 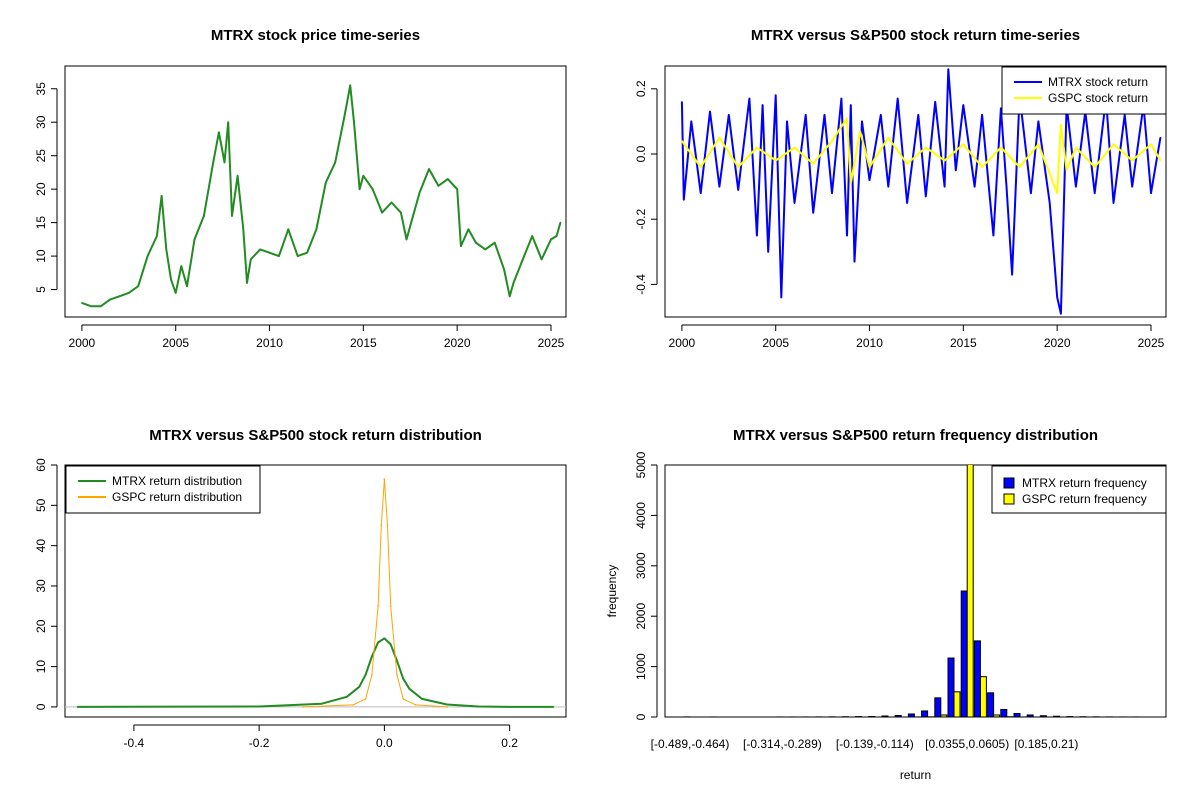 What do you see at coordinates (1084, 499) in the screenshot?
I see `legend-label: GSPC return frequency` at bounding box center [1084, 499].